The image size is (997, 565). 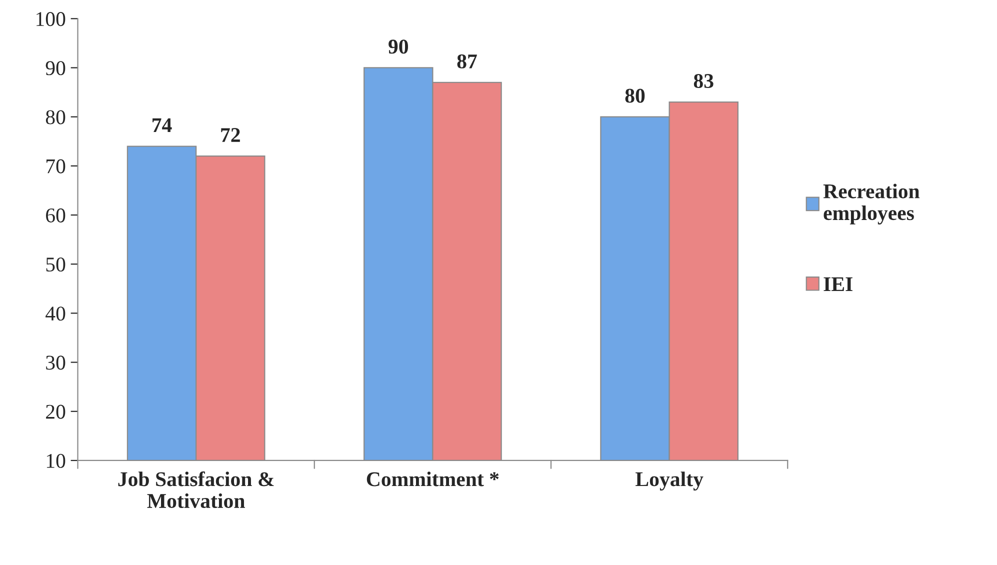 I want to click on y-tick-label: 70, so click(x=56, y=166).